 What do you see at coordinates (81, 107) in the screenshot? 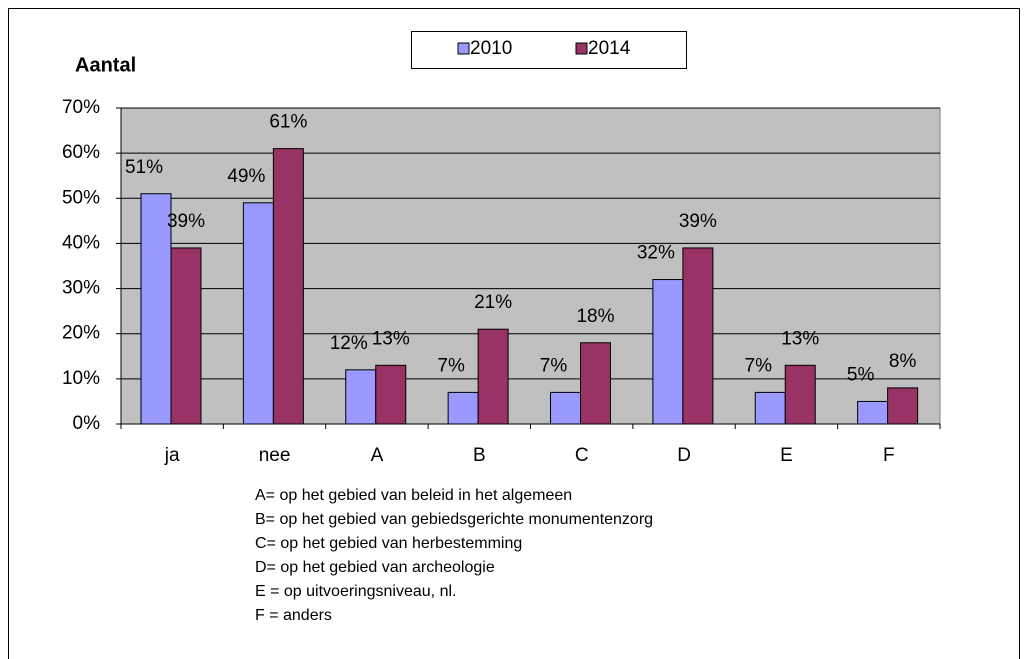
I see `y-tick-label: 70%` at bounding box center [81, 107].